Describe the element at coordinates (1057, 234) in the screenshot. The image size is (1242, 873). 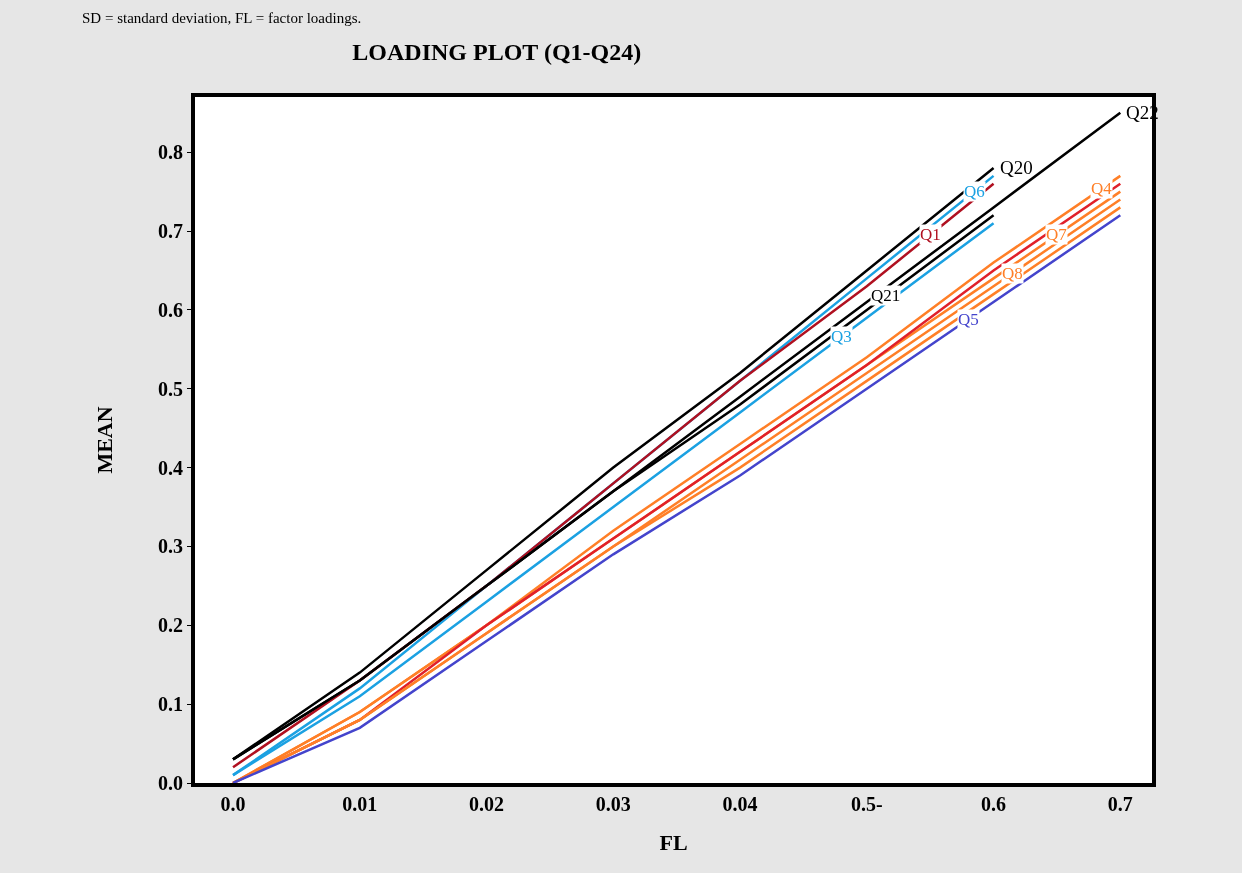
I see `series-label: Q7` at that location.